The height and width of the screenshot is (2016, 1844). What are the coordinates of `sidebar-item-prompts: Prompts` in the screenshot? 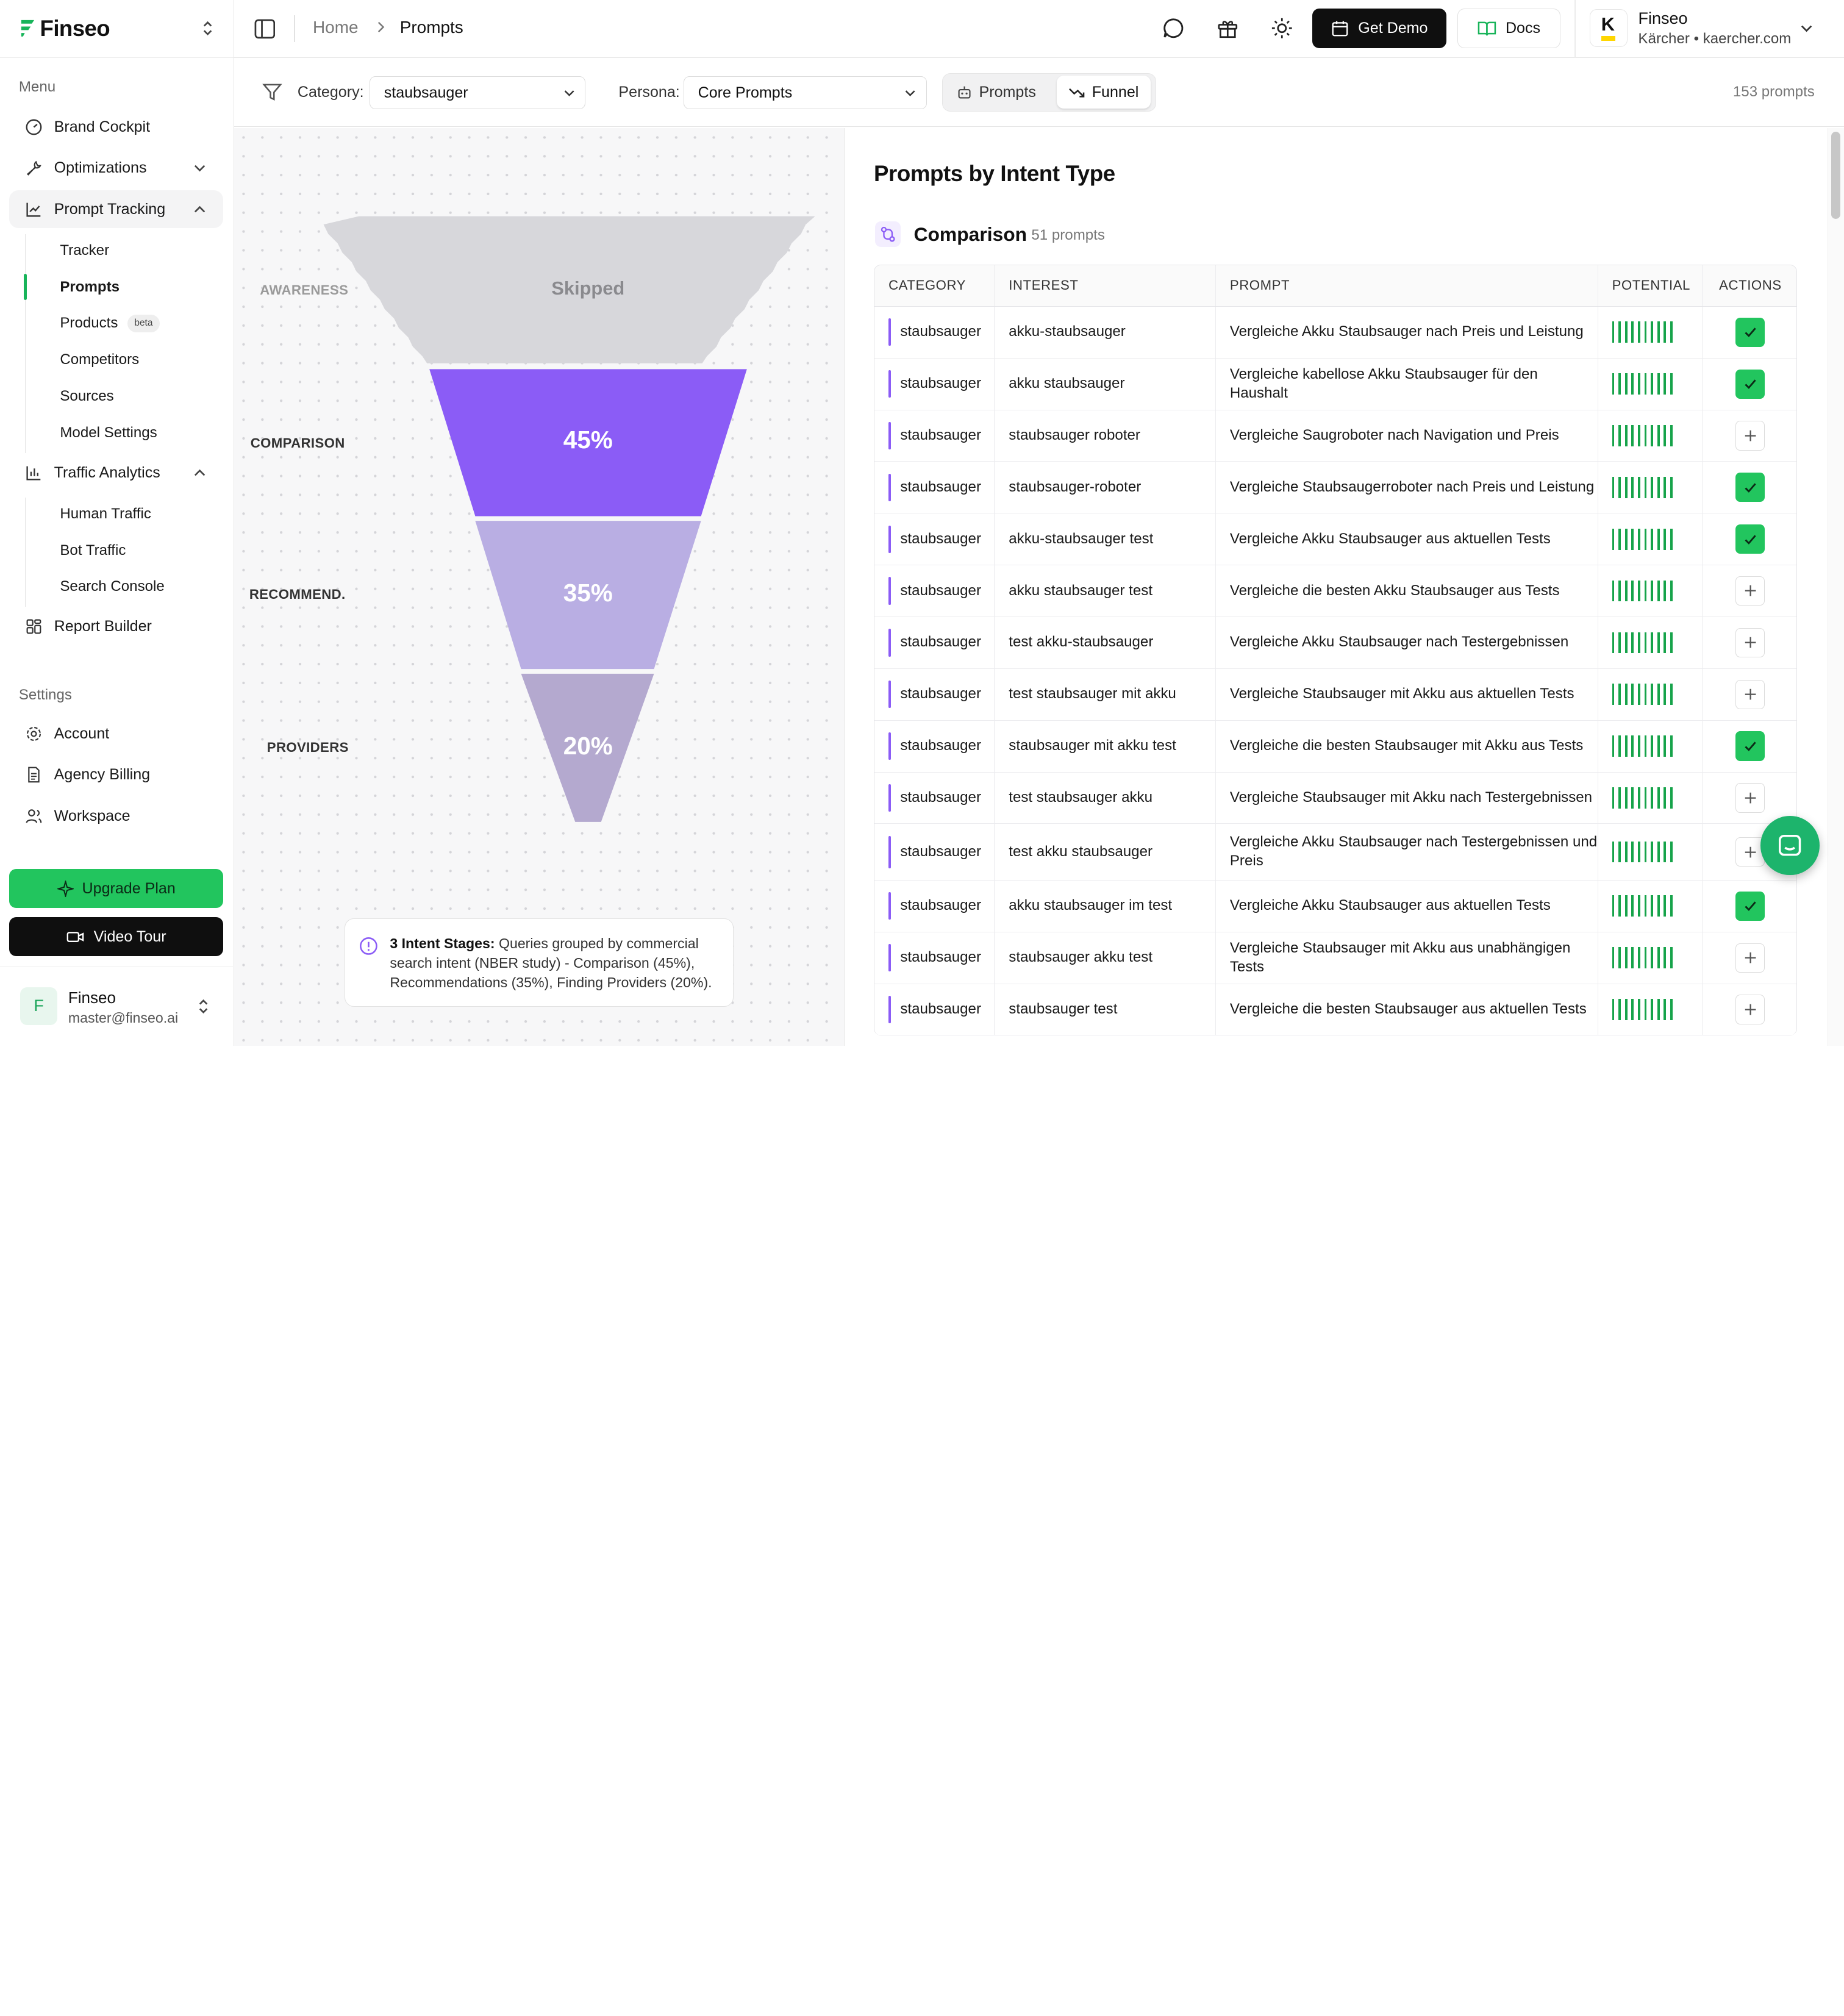 It's located at (90, 286).